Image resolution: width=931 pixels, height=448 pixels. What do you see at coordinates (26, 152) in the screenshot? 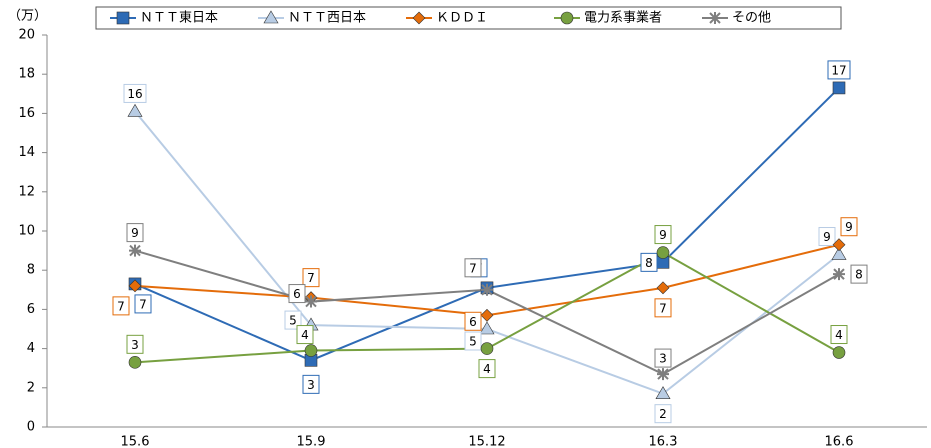
I see `y-tick-label: 14` at bounding box center [26, 152].